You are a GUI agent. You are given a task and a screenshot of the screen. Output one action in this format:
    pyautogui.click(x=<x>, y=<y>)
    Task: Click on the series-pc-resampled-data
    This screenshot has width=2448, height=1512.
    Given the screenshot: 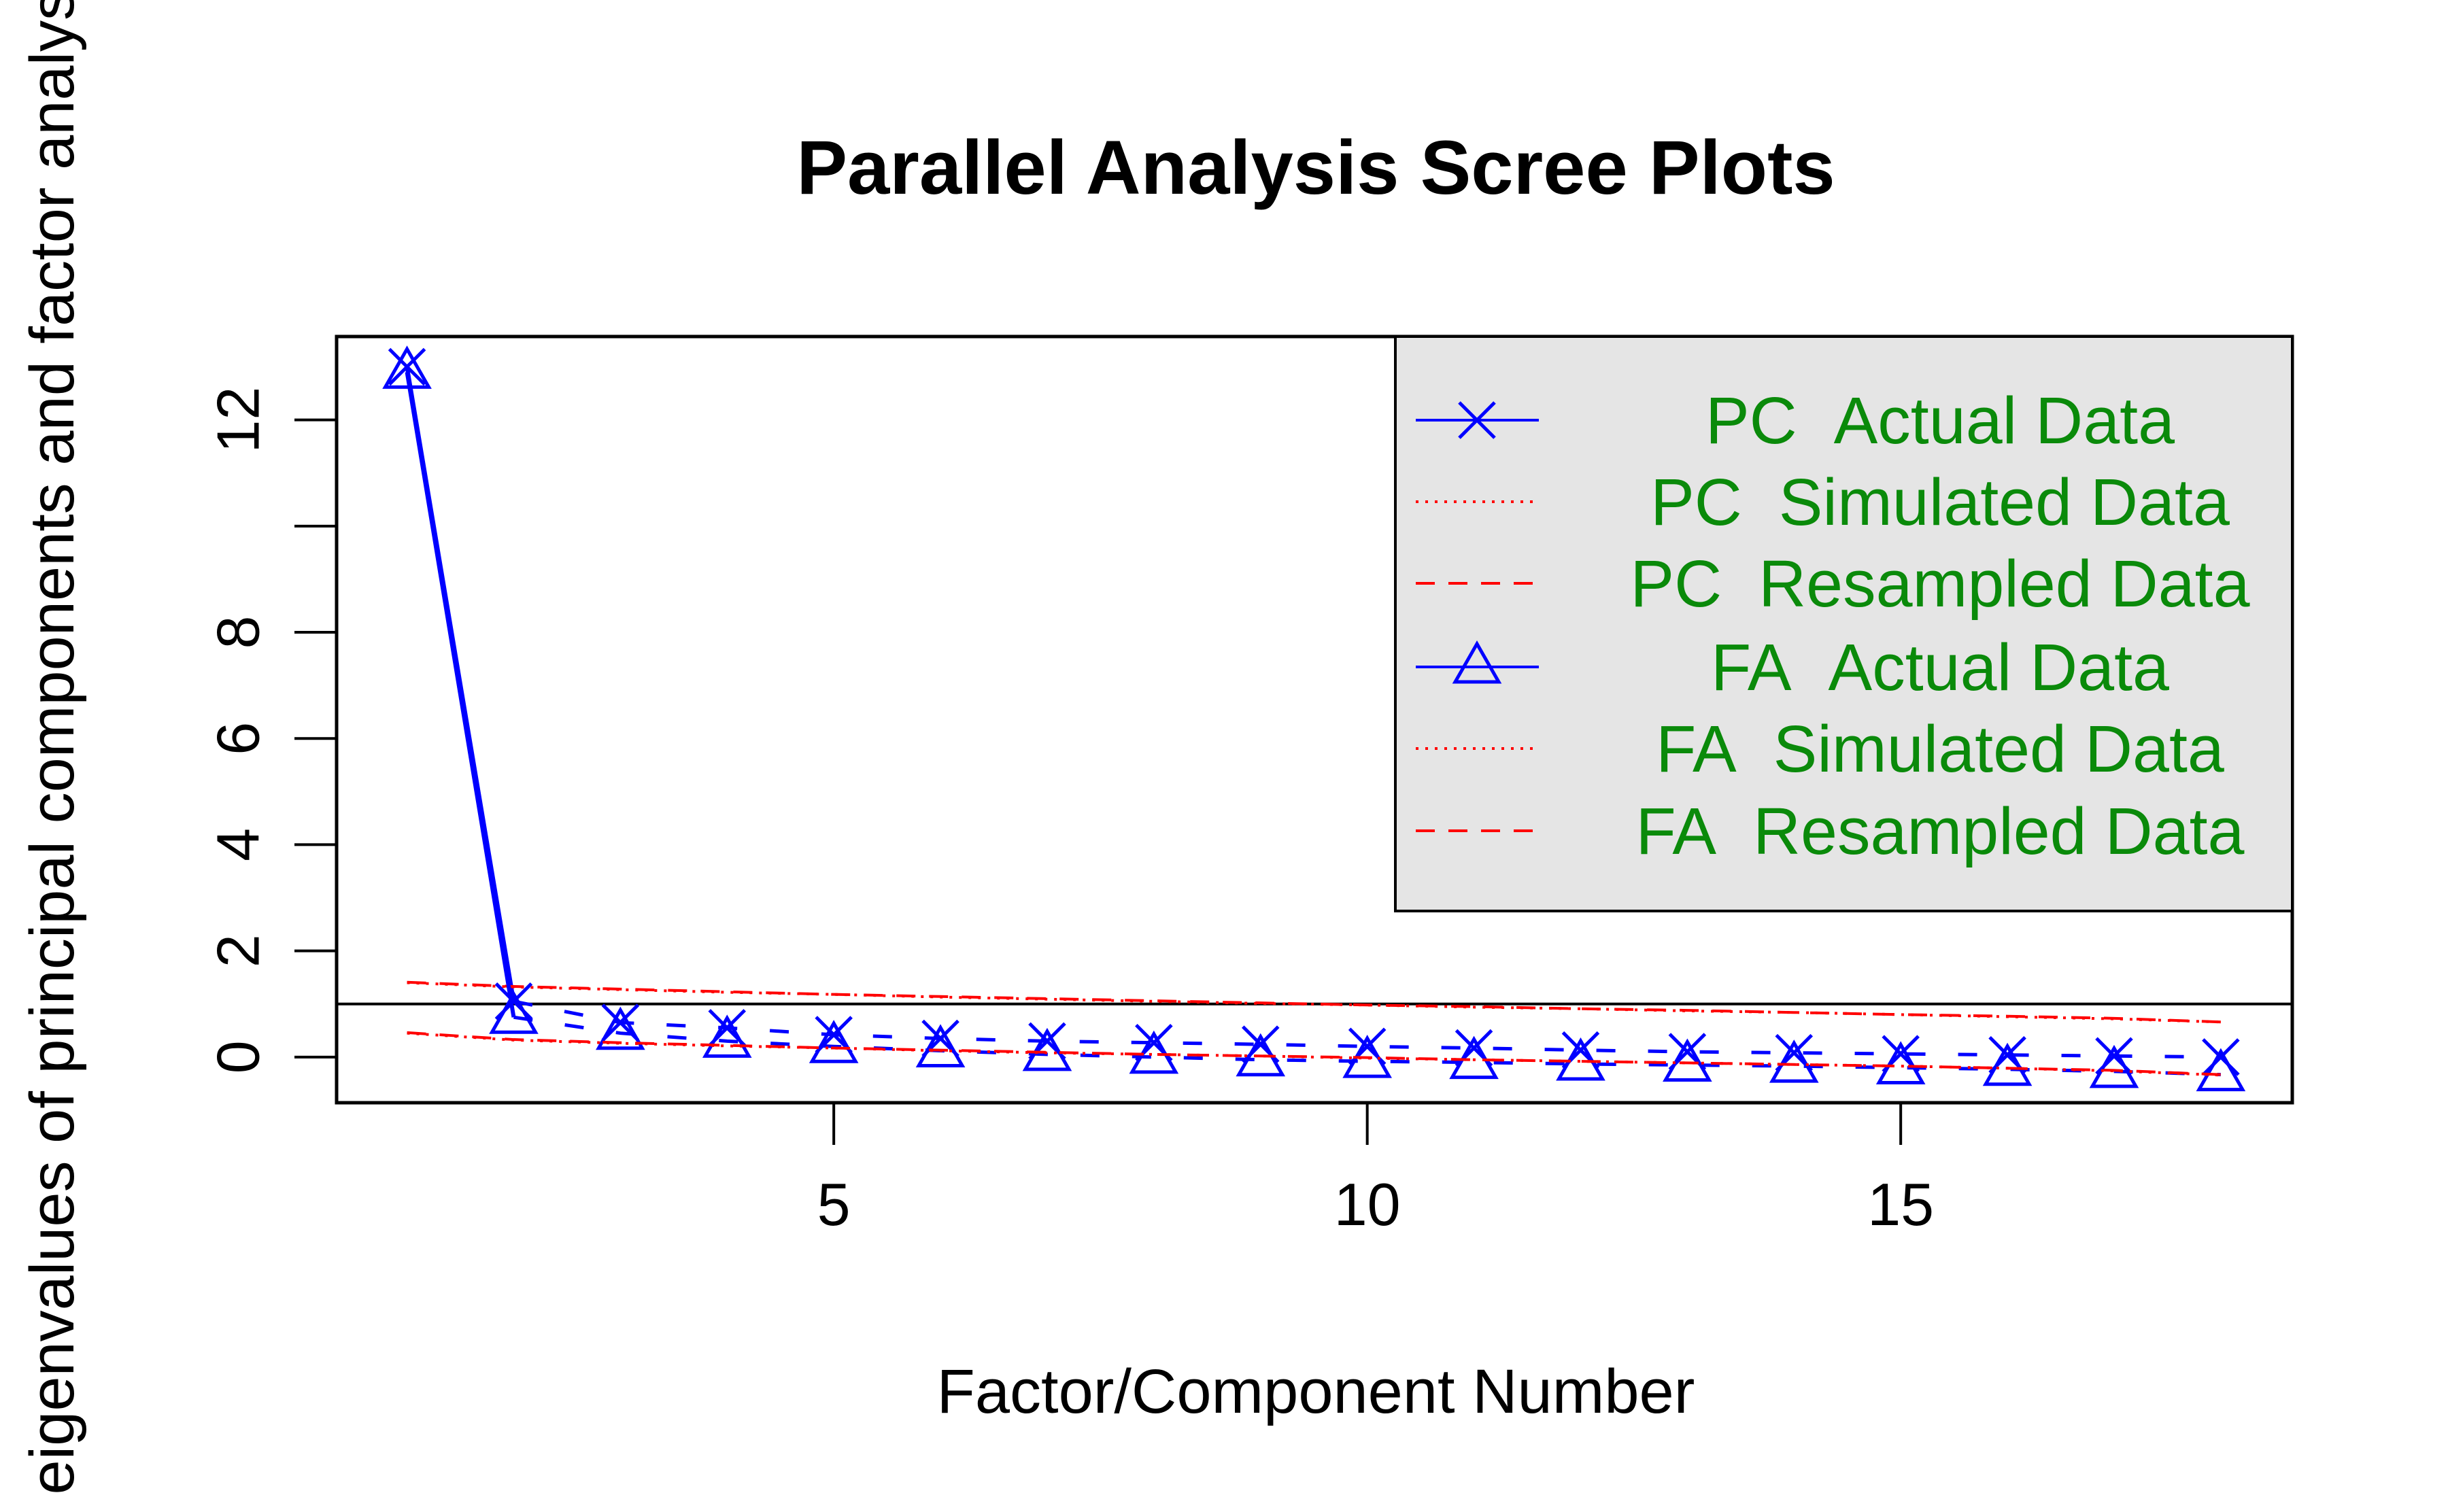 What is the action you would take?
    pyautogui.click(x=1314, y=1002)
    